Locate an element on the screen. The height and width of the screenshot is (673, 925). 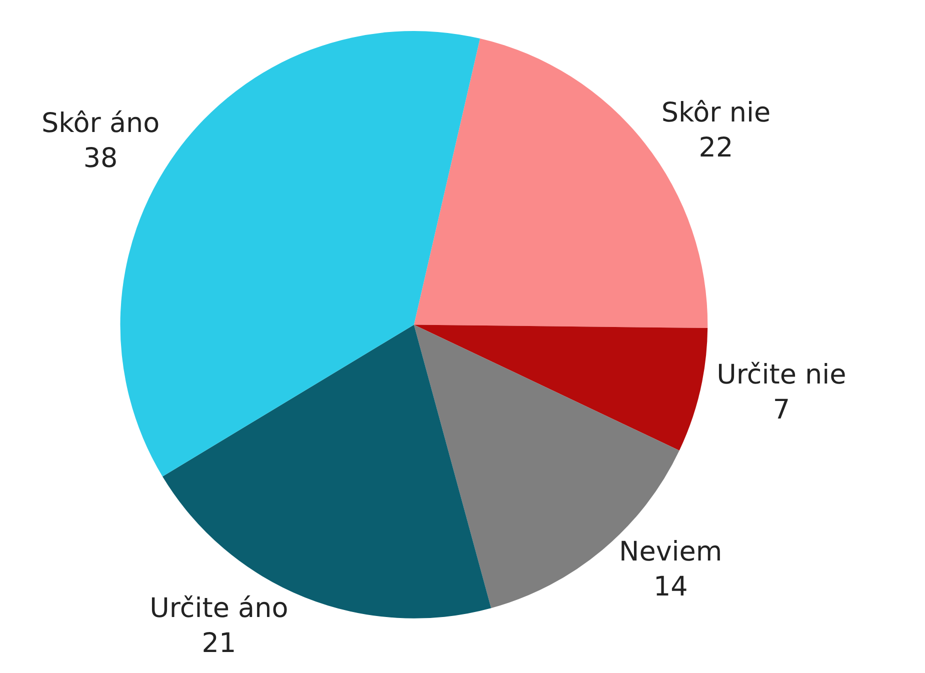
slice-label: Skôr nie is located at coordinates (716, 113).